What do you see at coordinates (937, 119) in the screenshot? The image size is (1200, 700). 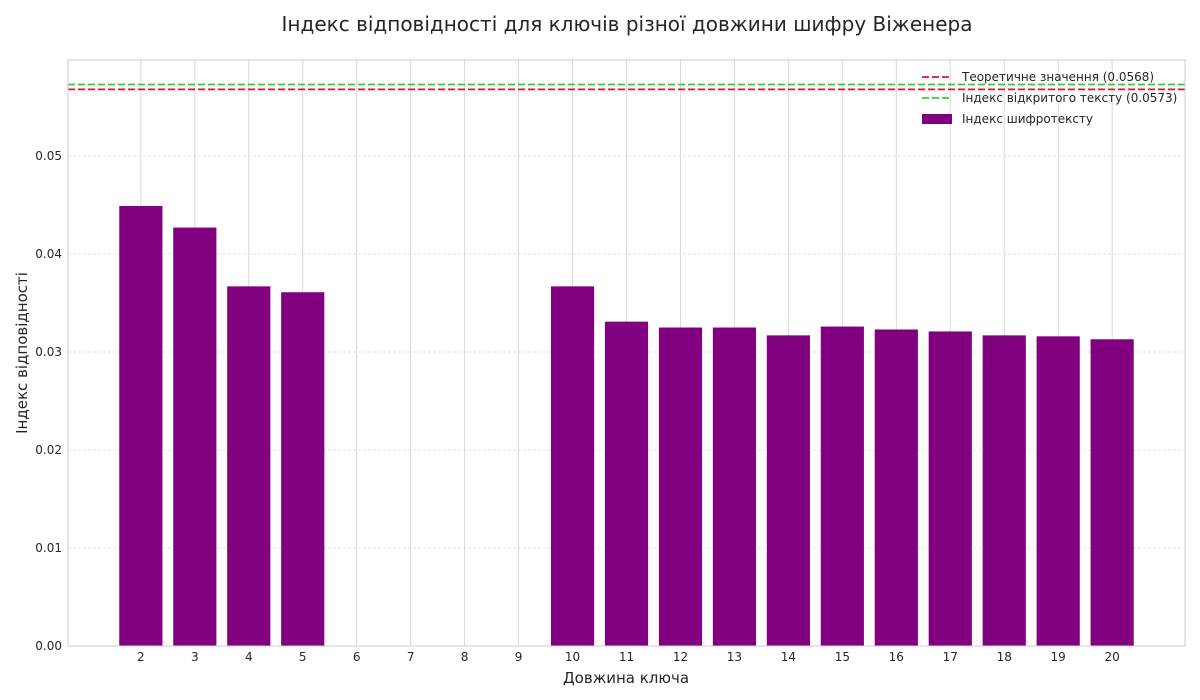 I see `legend-bar-swatch` at bounding box center [937, 119].